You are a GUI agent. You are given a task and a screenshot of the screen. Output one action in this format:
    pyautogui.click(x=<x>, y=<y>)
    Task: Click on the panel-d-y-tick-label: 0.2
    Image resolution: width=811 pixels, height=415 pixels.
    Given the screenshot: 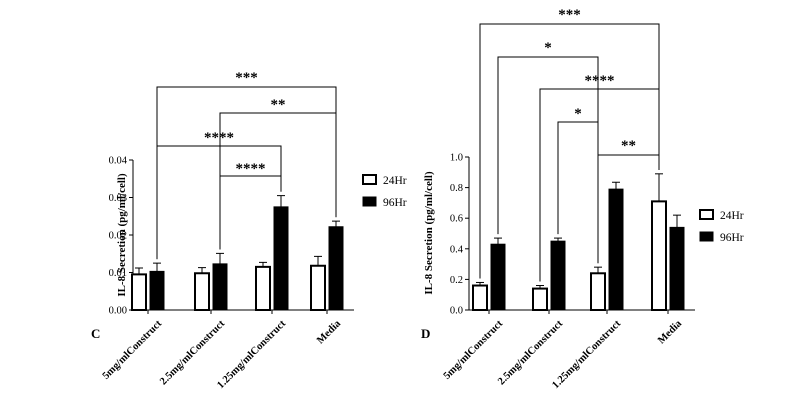 What is the action you would take?
    pyautogui.click(x=456, y=280)
    